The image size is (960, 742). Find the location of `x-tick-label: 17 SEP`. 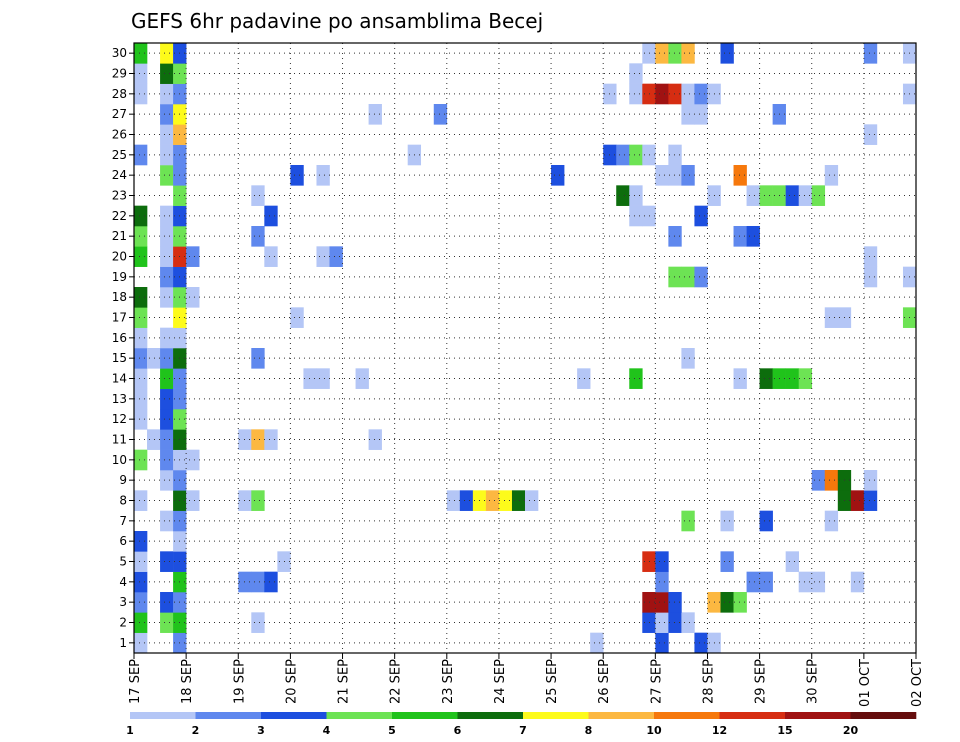

x-tick-label: 17 SEP is located at coordinates (135, 681).